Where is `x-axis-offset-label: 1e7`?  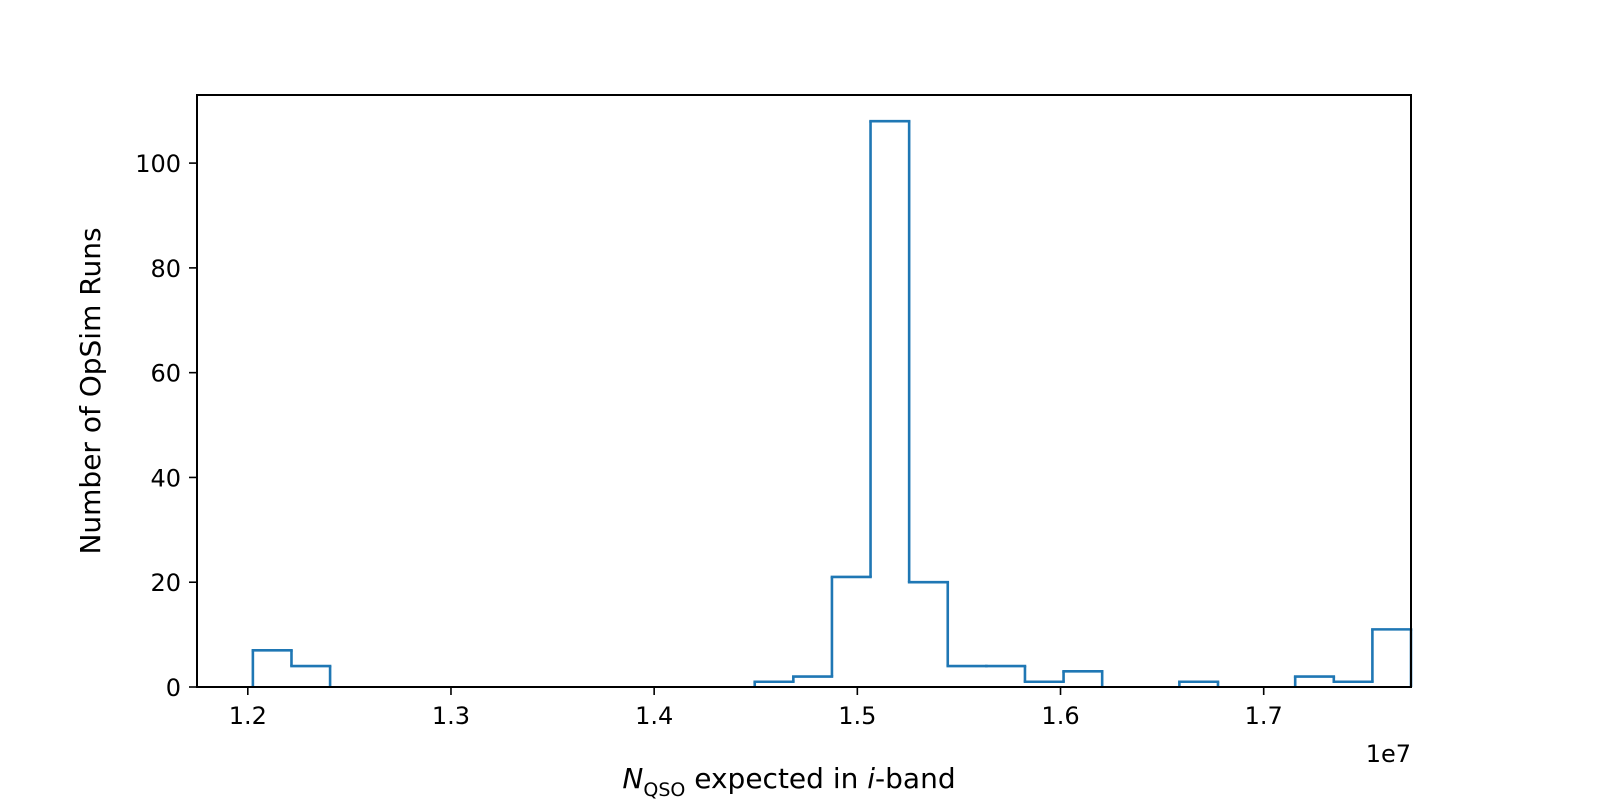
x-axis-offset-label: 1e7 is located at coordinates (1388, 754).